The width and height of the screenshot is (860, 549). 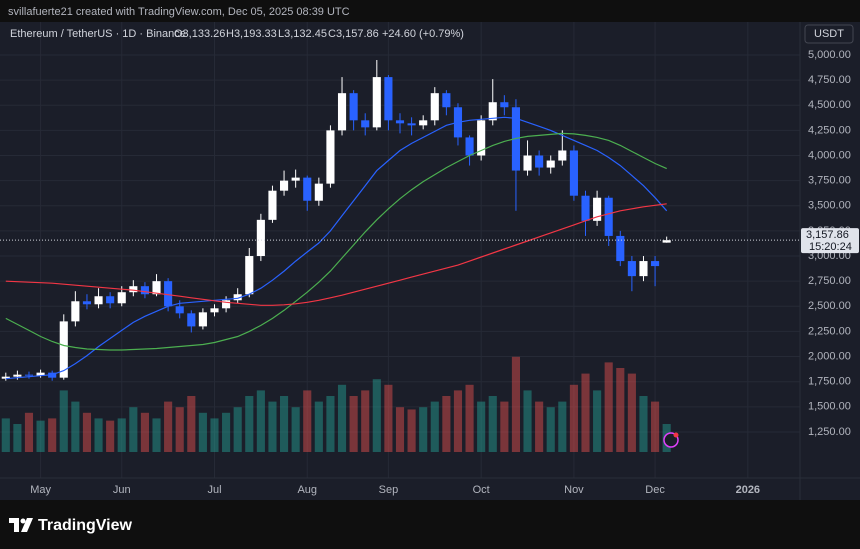 What do you see at coordinates (829, 356) in the screenshot?
I see `y-tick-label: 2,000.00` at bounding box center [829, 356].